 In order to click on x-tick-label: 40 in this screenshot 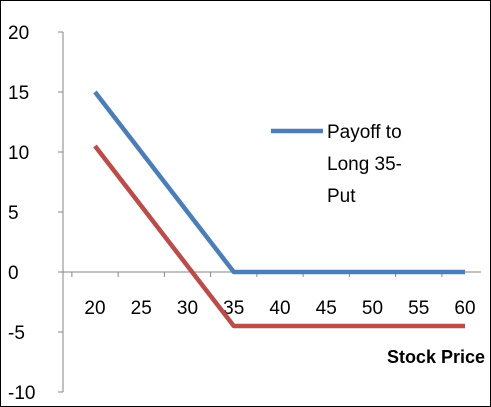, I will do `click(279, 308)`.